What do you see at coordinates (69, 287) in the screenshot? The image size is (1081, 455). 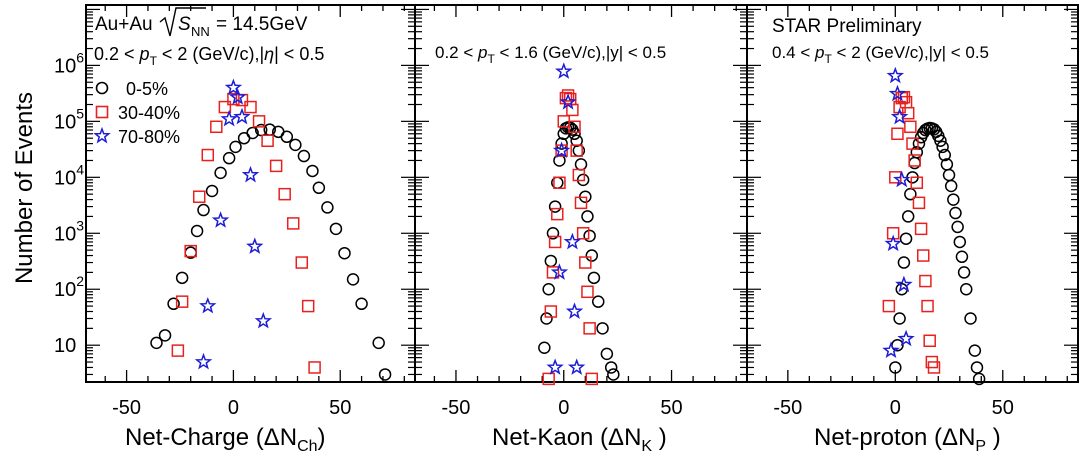 I see `y-tick-label: 10²` at bounding box center [69, 287].